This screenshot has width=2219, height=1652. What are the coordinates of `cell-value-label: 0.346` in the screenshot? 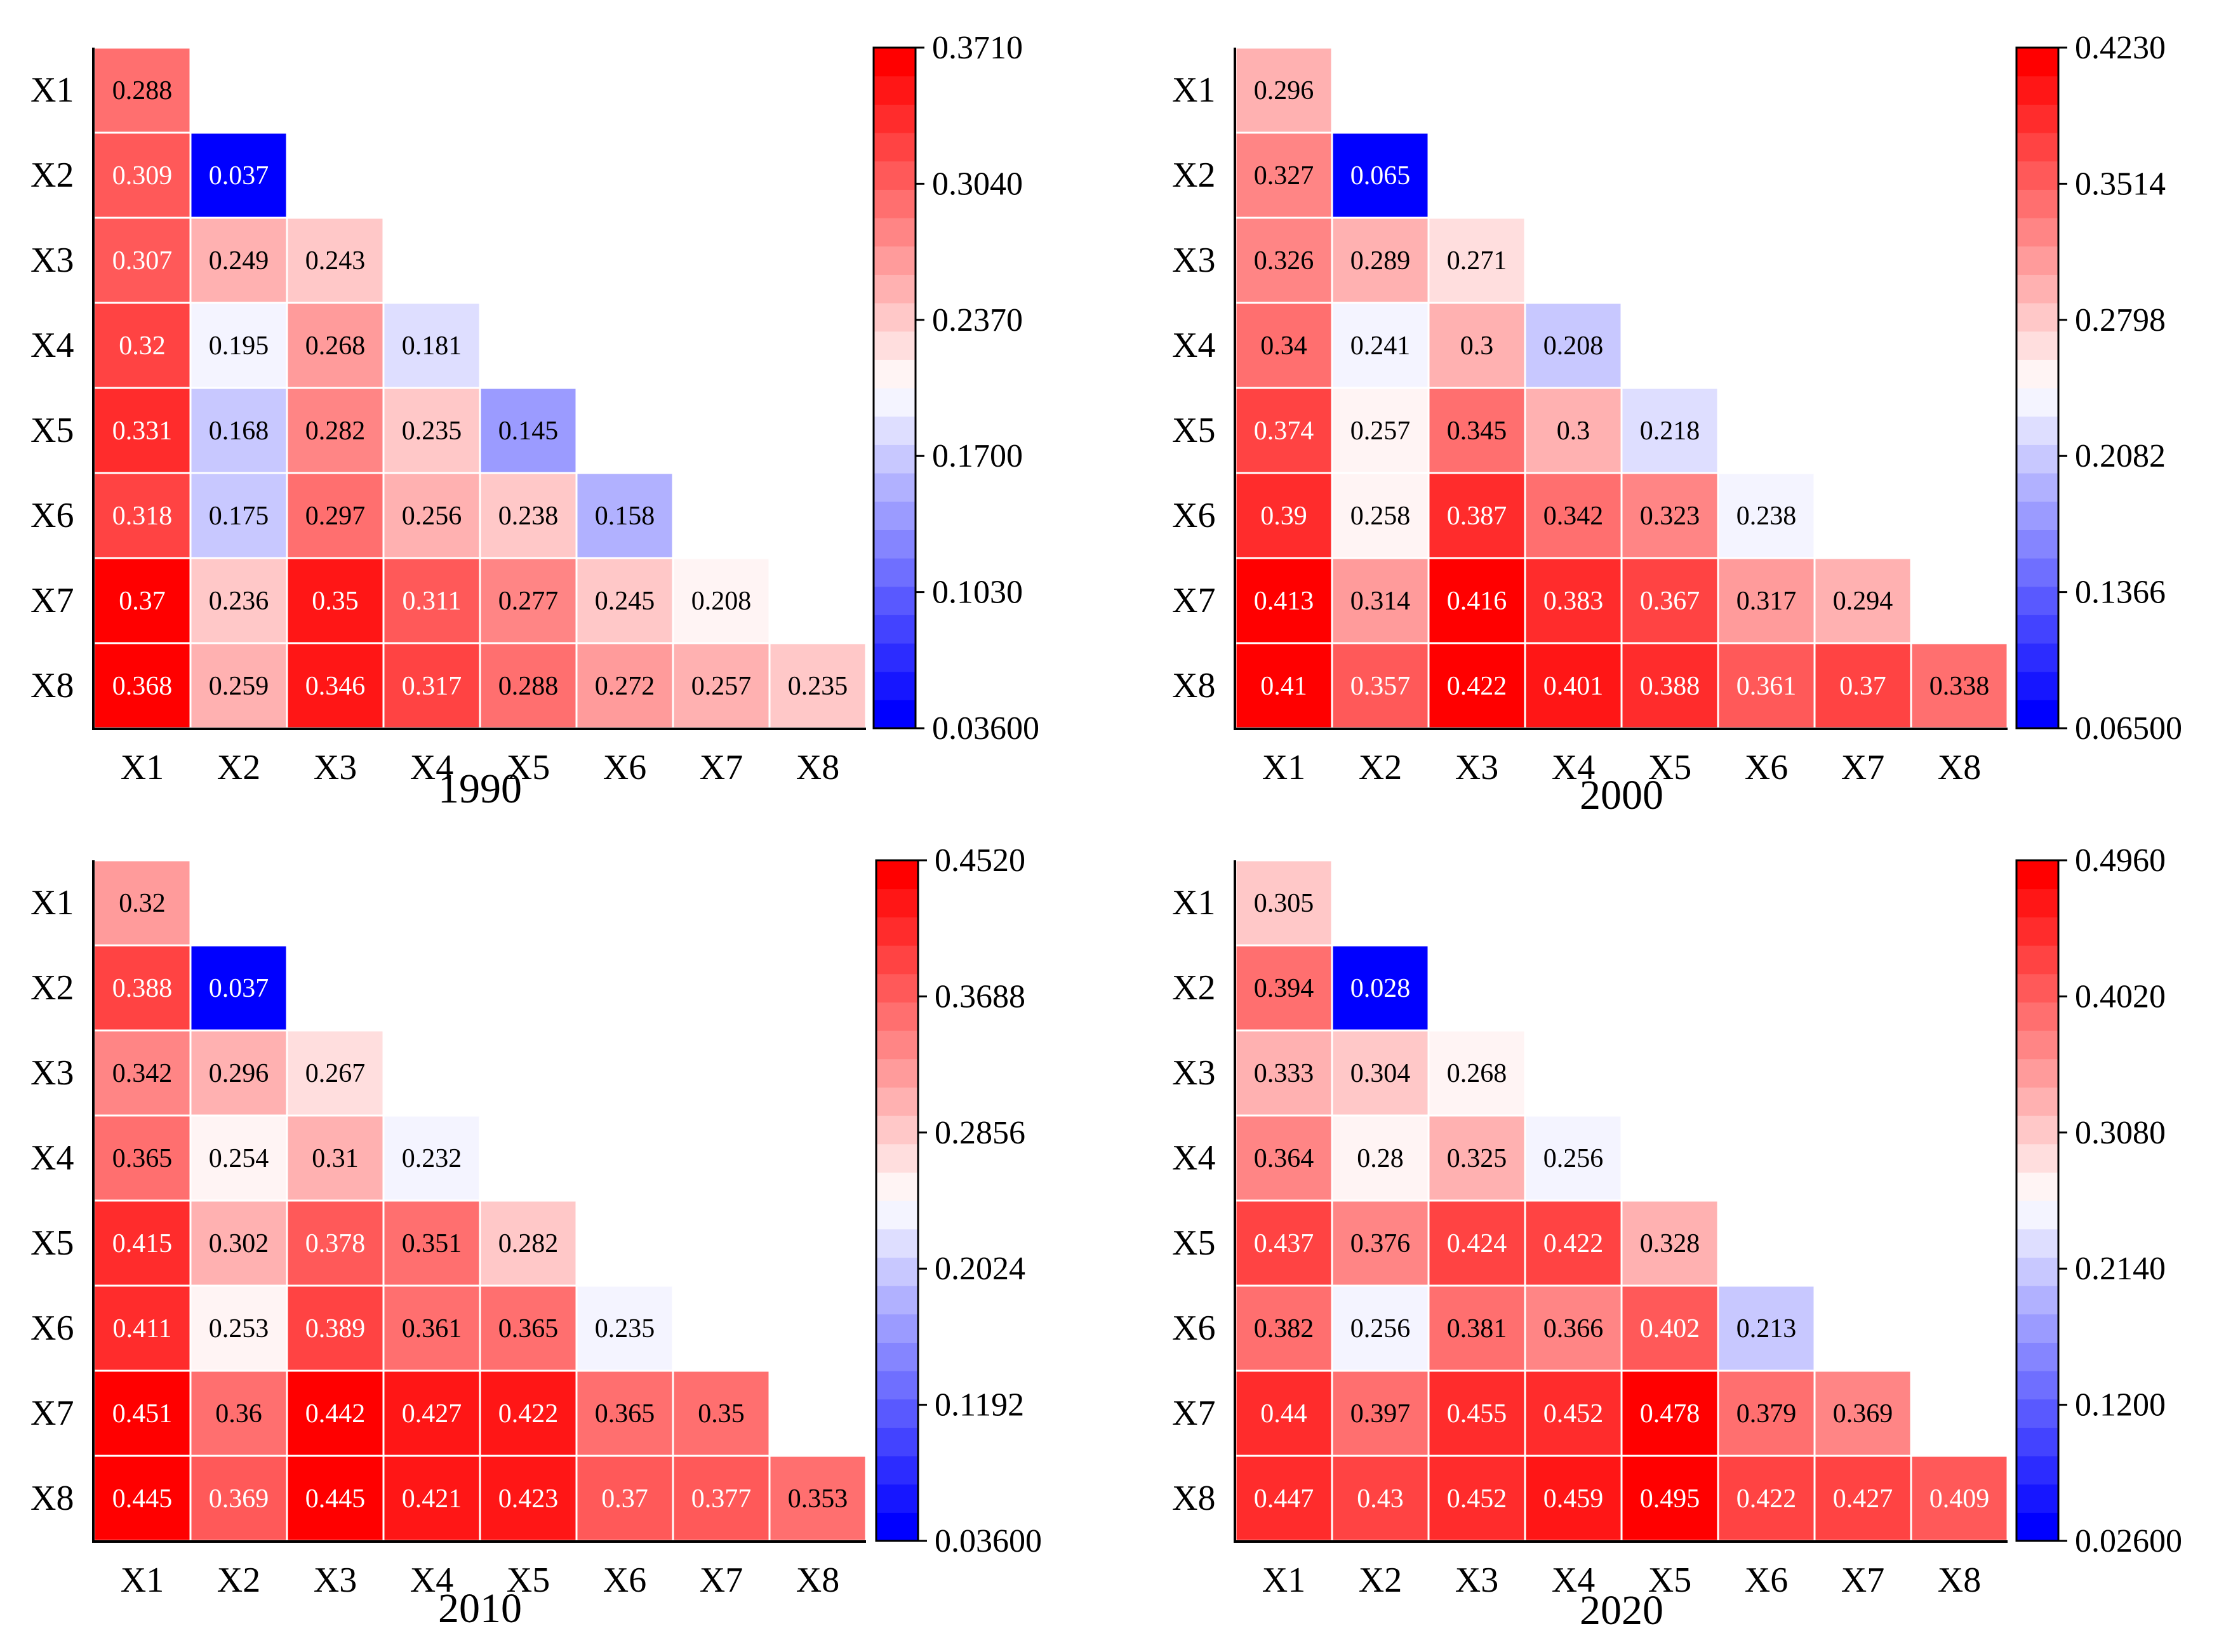 It's located at (335, 686).